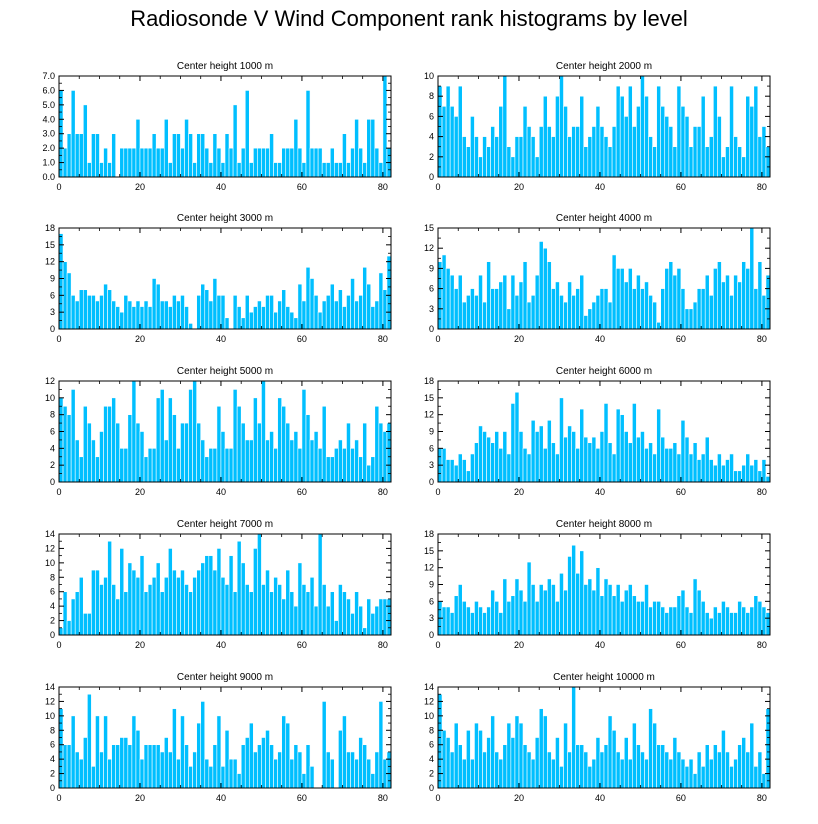 This screenshot has width=818, height=824. What do you see at coordinates (431, 585) in the screenshot?
I see `y-tick-label: 9` at bounding box center [431, 585].